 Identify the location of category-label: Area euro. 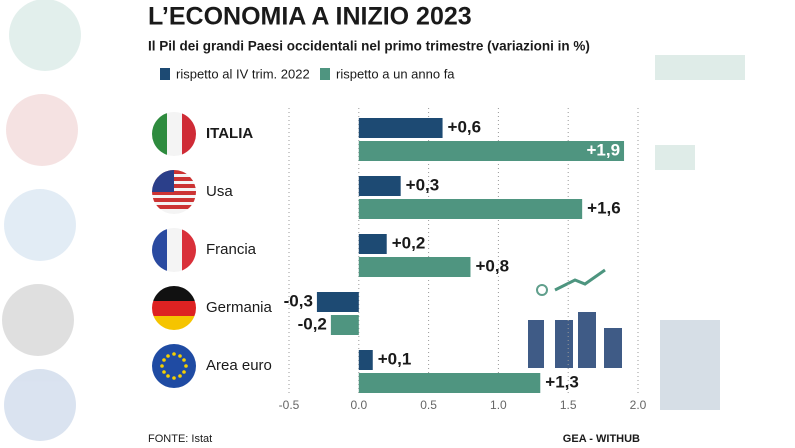
(239, 365).